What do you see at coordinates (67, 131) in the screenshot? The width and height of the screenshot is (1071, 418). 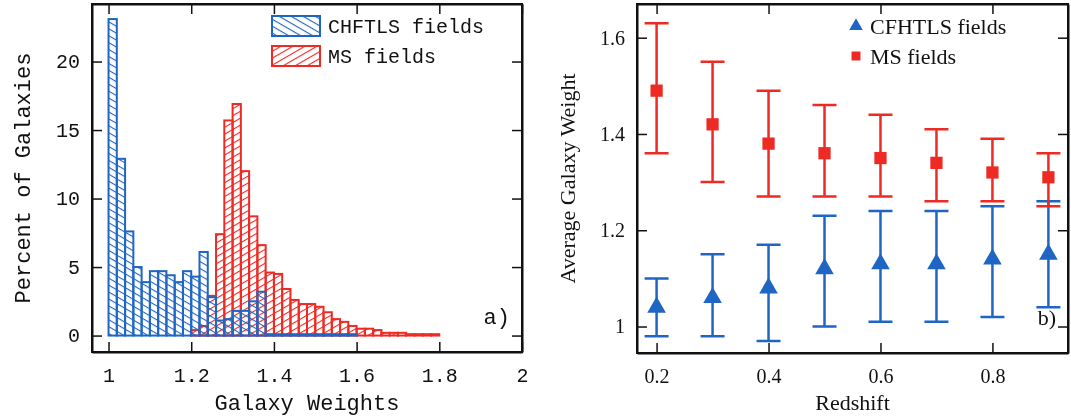 I see `y-tick-label: 15` at bounding box center [67, 131].